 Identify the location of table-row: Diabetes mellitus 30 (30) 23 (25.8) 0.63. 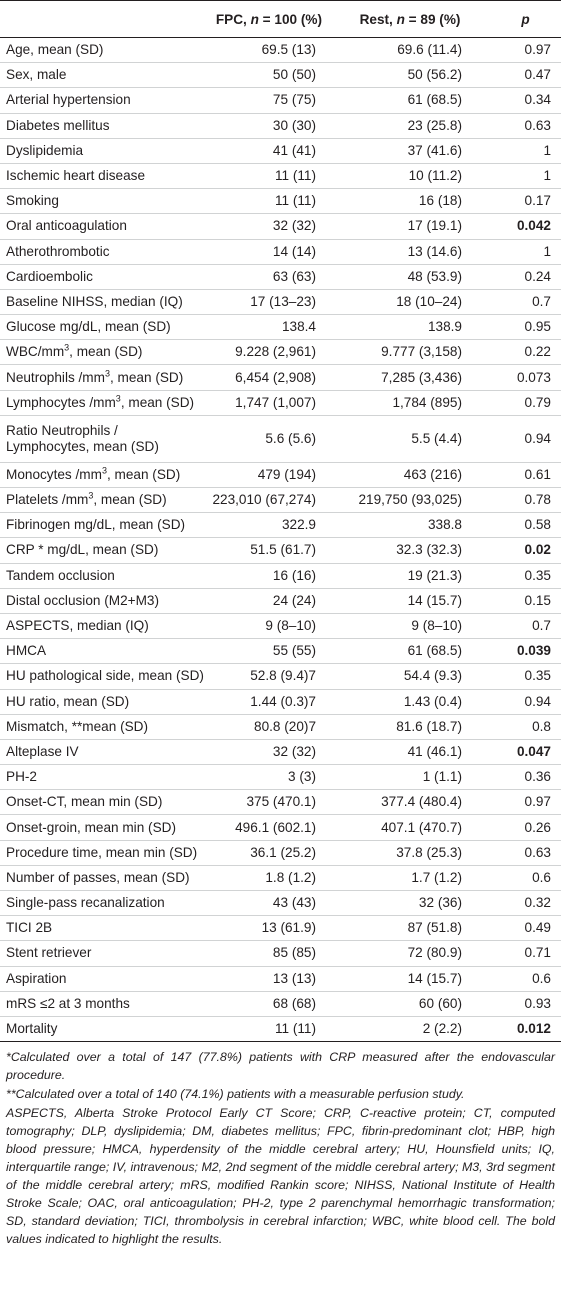
(280, 126).